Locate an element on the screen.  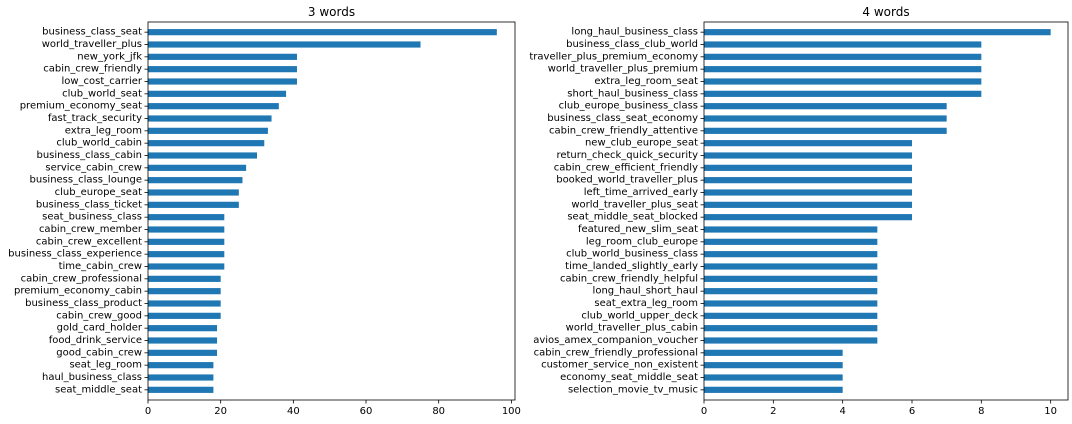
bar-long-haul-short-haul is located at coordinates (791, 291).